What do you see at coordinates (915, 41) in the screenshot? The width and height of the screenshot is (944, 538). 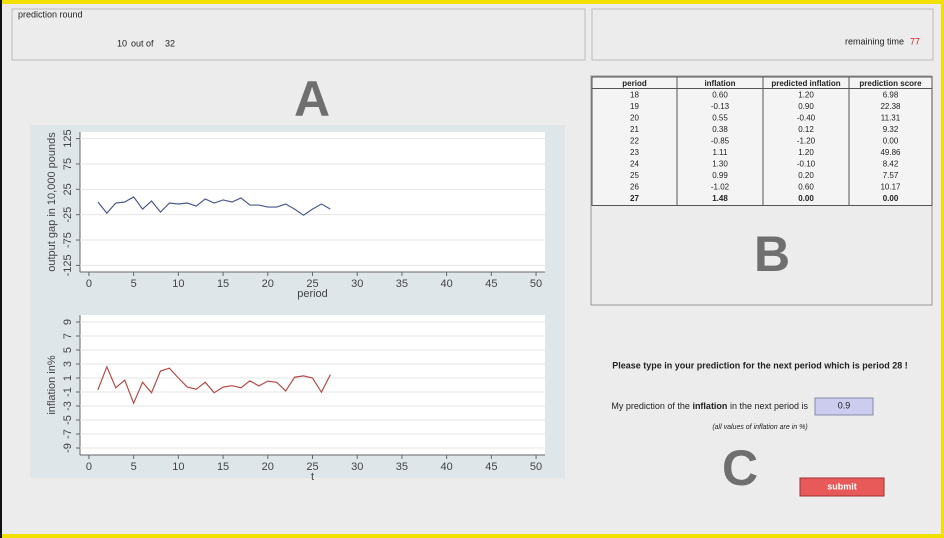 I see `time-value: 77` at bounding box center [915, 41].